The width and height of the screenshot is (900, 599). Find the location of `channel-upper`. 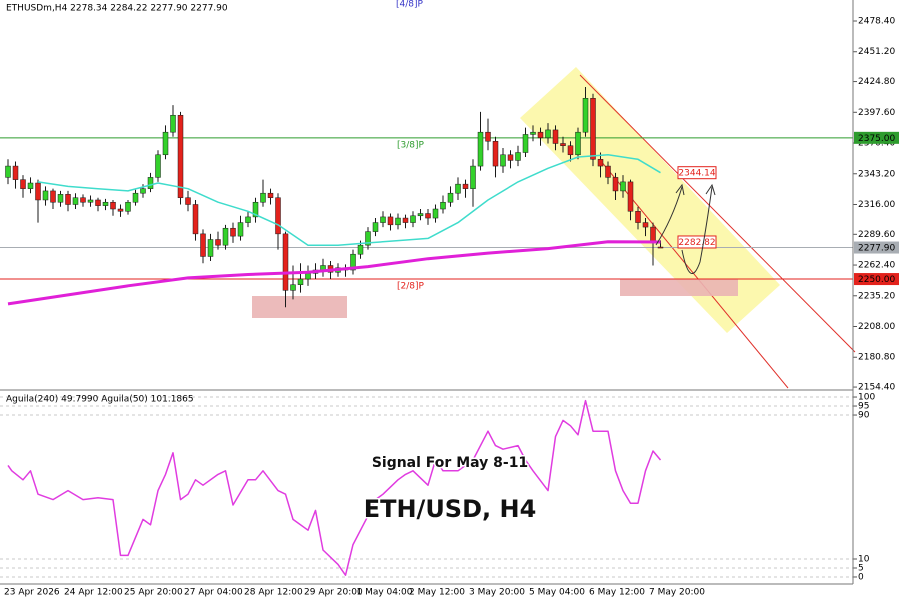

channel-upper is located at coordinates (717, 213).